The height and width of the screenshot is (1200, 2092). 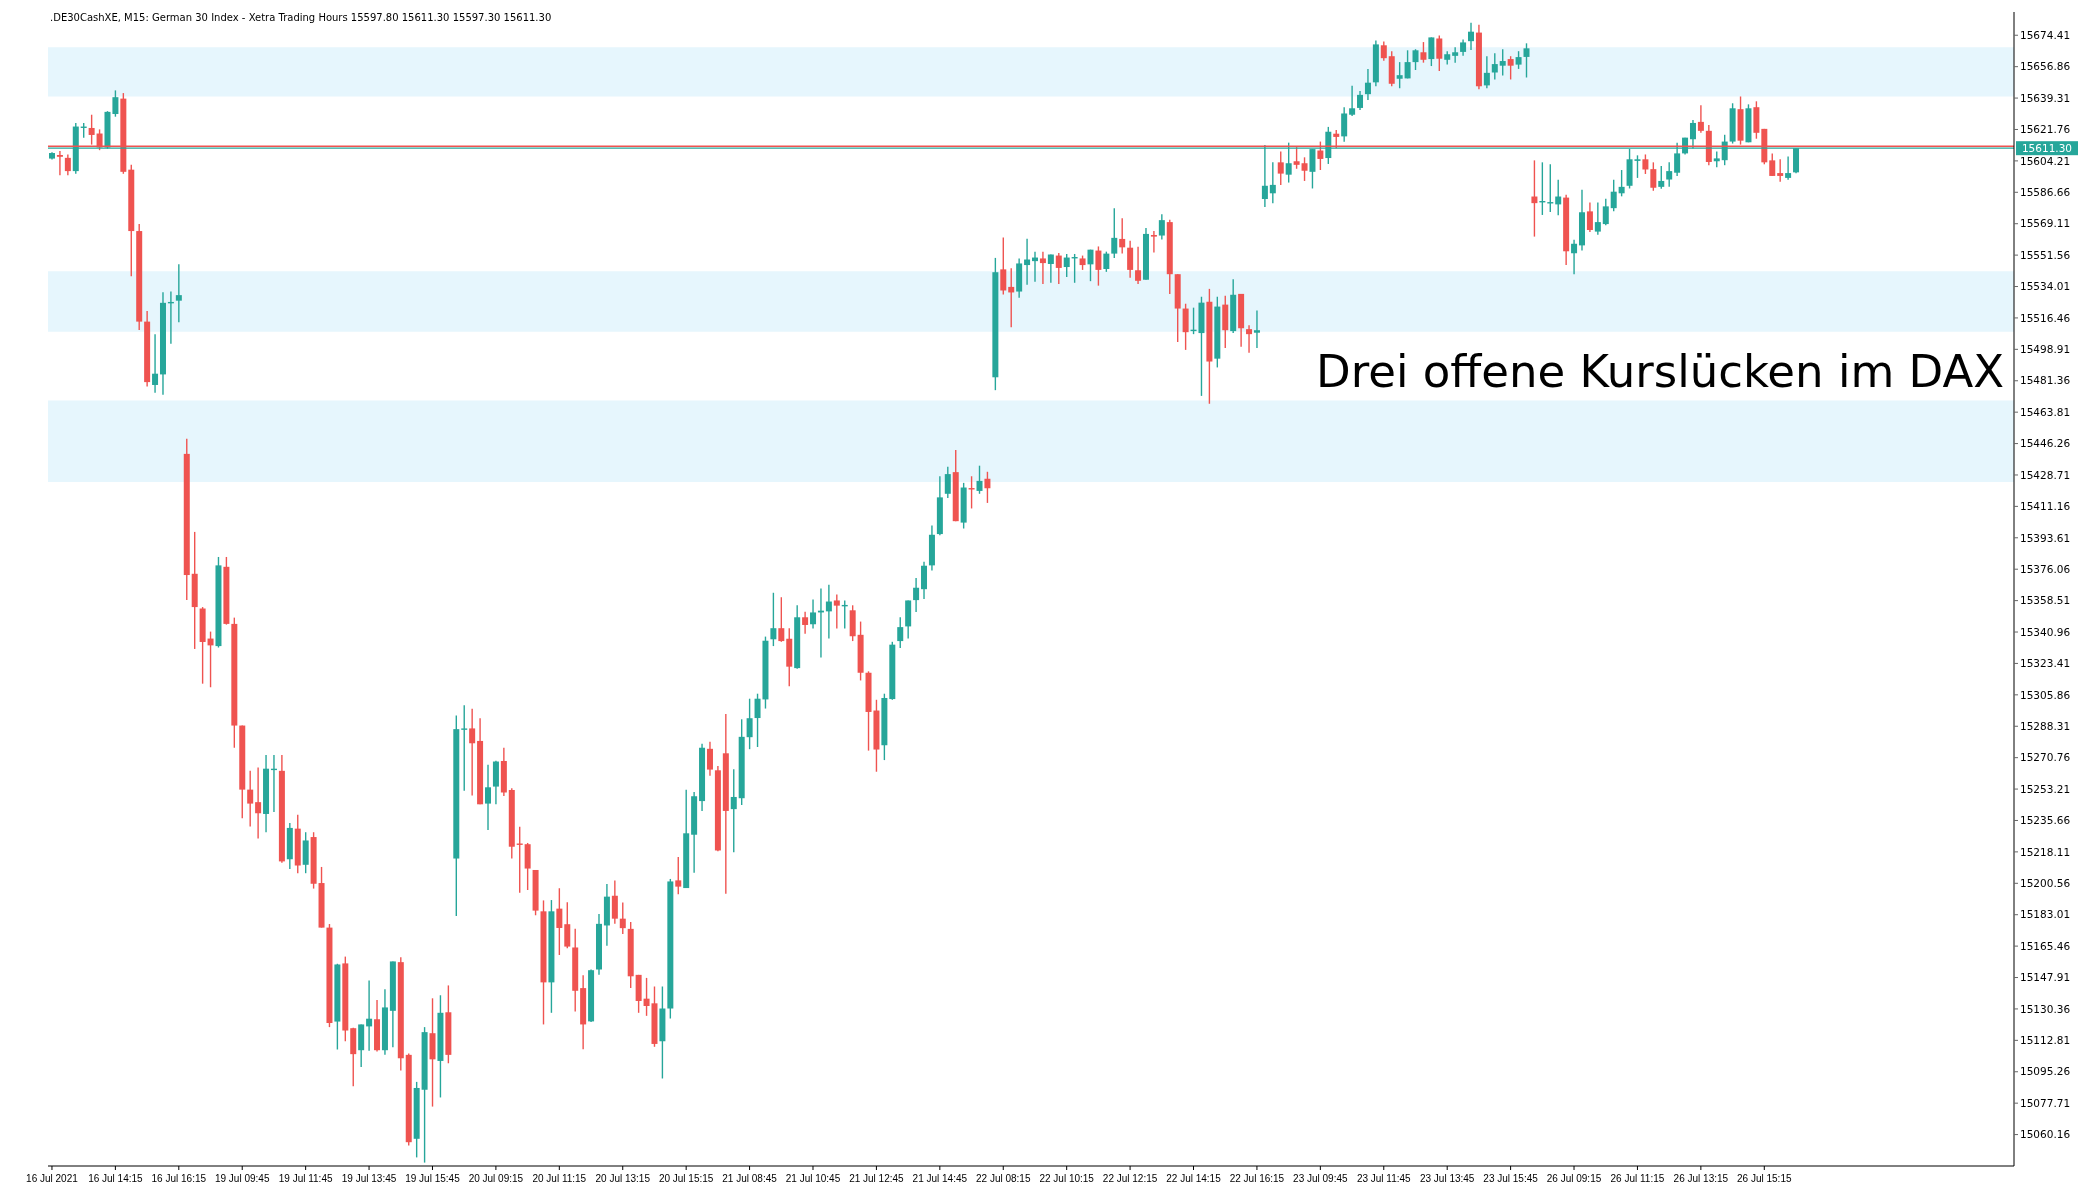 I want to click on y-tick-label: 15534.01, so click(x=2045, y=286).